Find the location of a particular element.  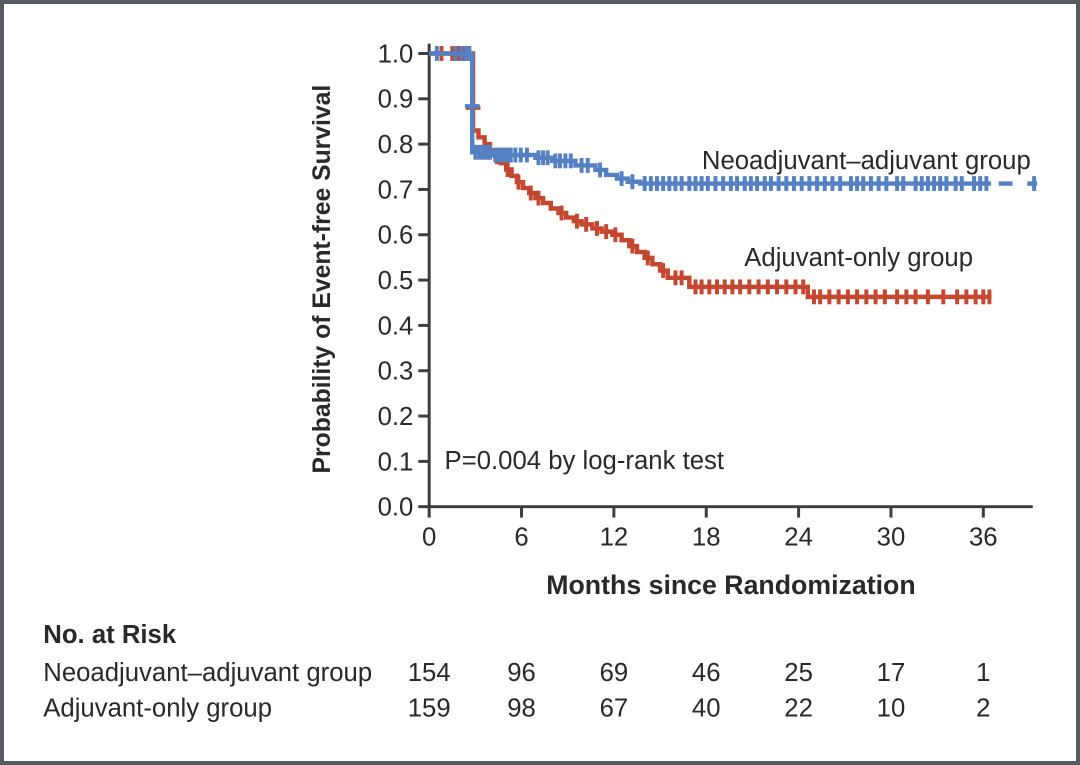

x-tick-label: 0 is located at coordinates (429, 537).